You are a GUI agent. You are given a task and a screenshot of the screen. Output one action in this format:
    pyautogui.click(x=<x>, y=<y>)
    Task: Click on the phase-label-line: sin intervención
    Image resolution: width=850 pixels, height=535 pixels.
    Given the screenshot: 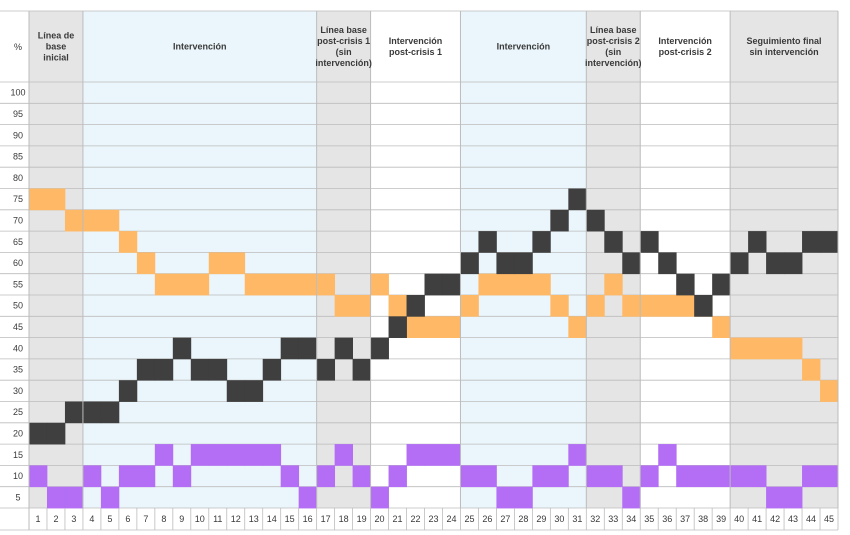 What is the action you would take?
    pyautogui.click(x=784, y=52)
    